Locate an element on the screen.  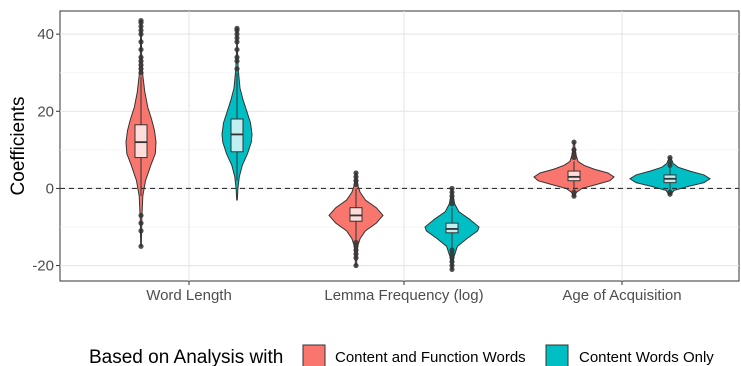
x-tick-label-word-length: Word Length is located at coordinates (189, 295).